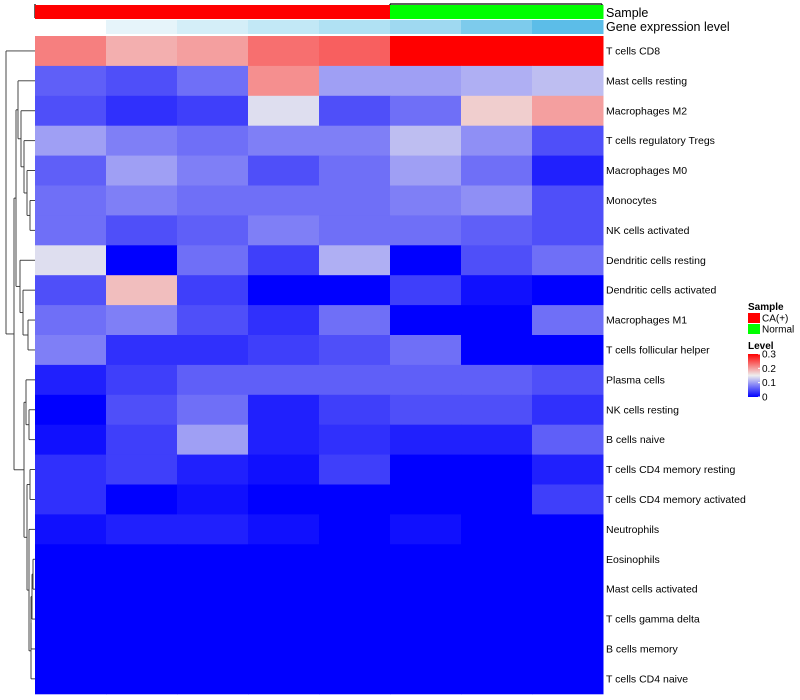  What do you see at coordinates (661, 291) in the screenshot?
I see `row-label: Dendritic cells activated` at bounding box center [661, 291].